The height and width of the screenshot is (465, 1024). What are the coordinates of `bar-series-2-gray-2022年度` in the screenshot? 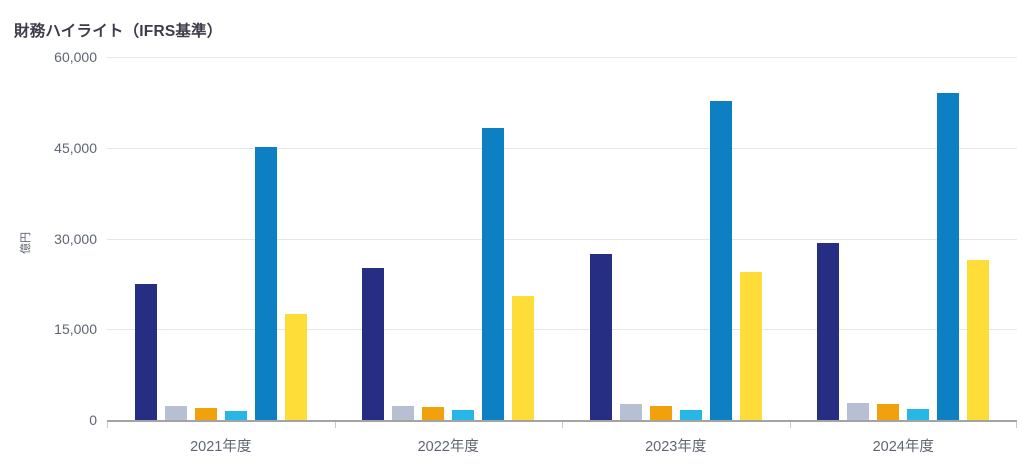 It's located at (403, 412).